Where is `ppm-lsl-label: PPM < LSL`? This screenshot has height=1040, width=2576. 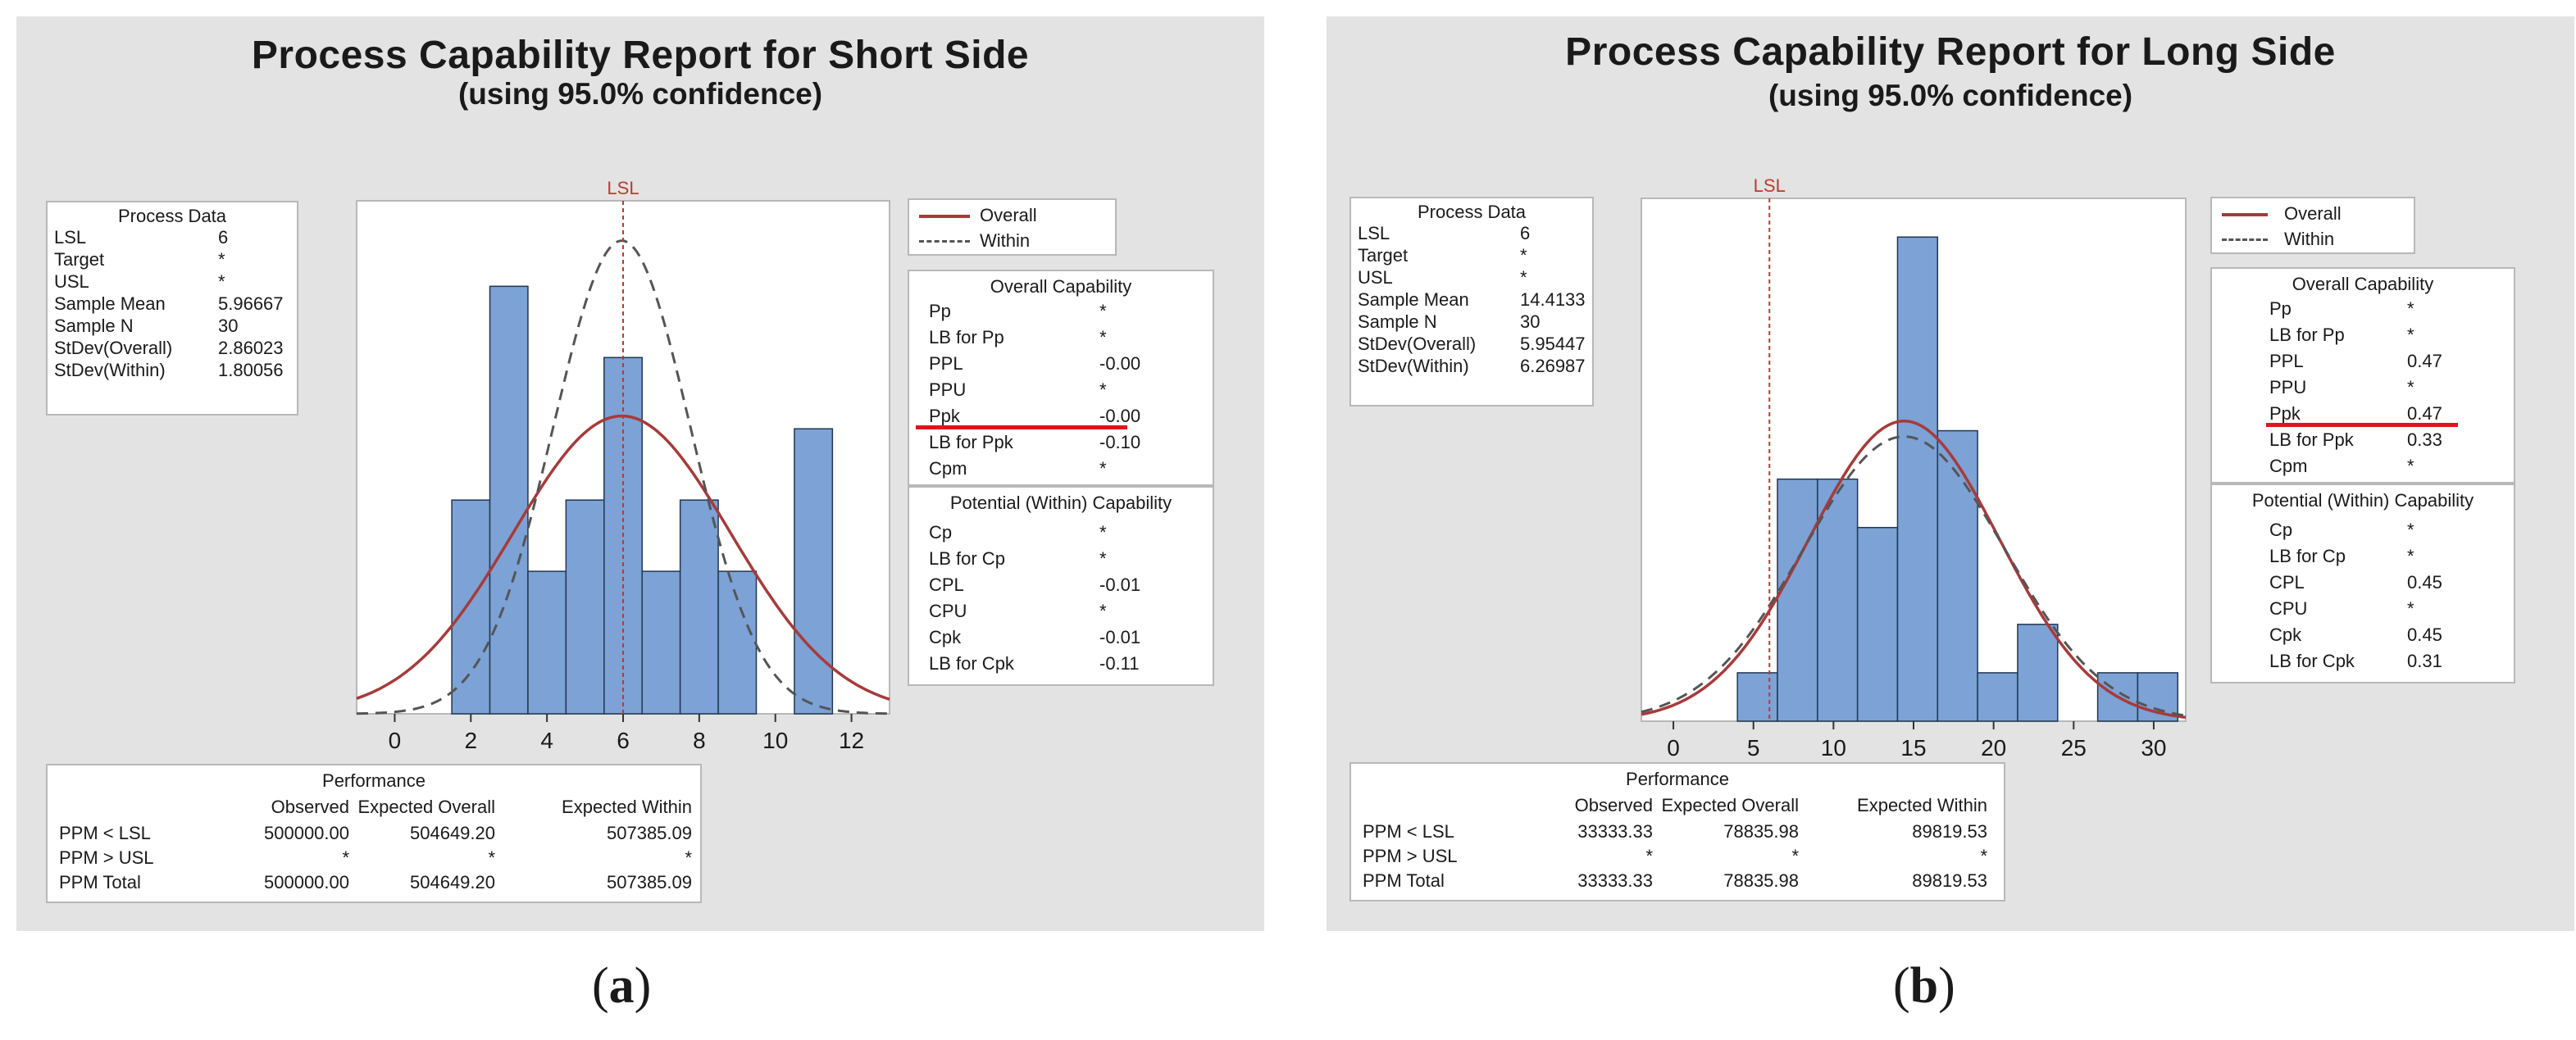 ppm-lsl-label: PPM < LSL is located at coordinates (1408, 831).